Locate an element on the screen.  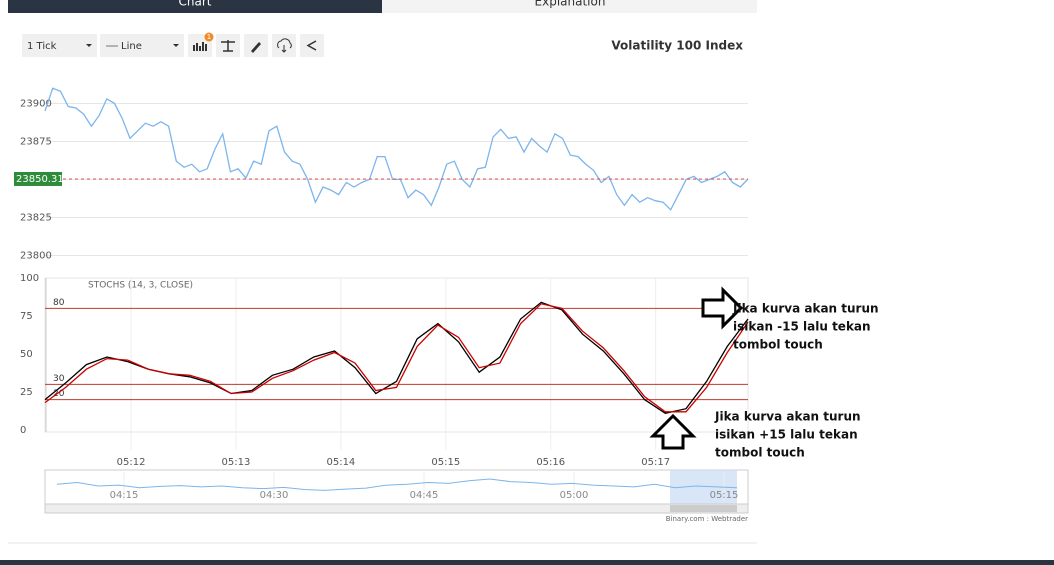
y-tick-label: 0 is located at coordinates (23, 430).